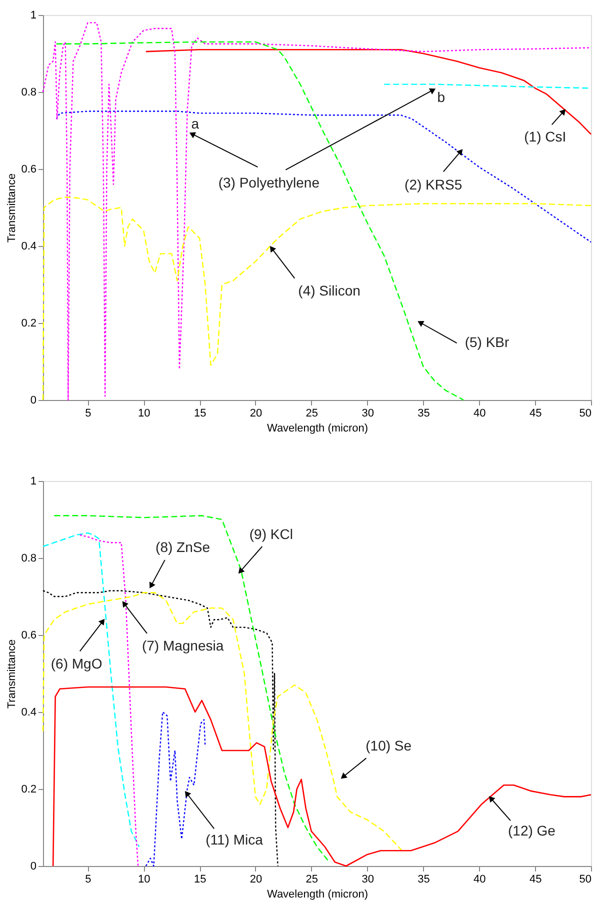 The image size is (613, 915). I want to click on annotation: (2) KRS5, so click(433, 184).